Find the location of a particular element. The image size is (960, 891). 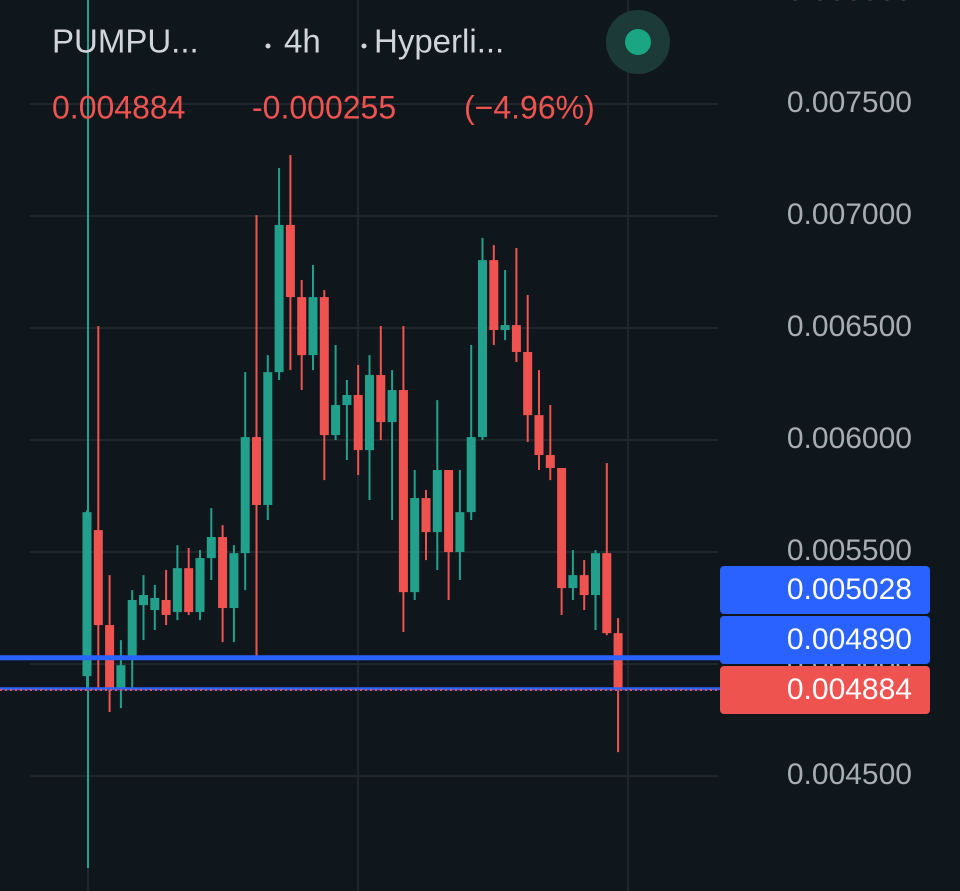

y-tick-label: 0.007000 is located at coordinates (849, 214).